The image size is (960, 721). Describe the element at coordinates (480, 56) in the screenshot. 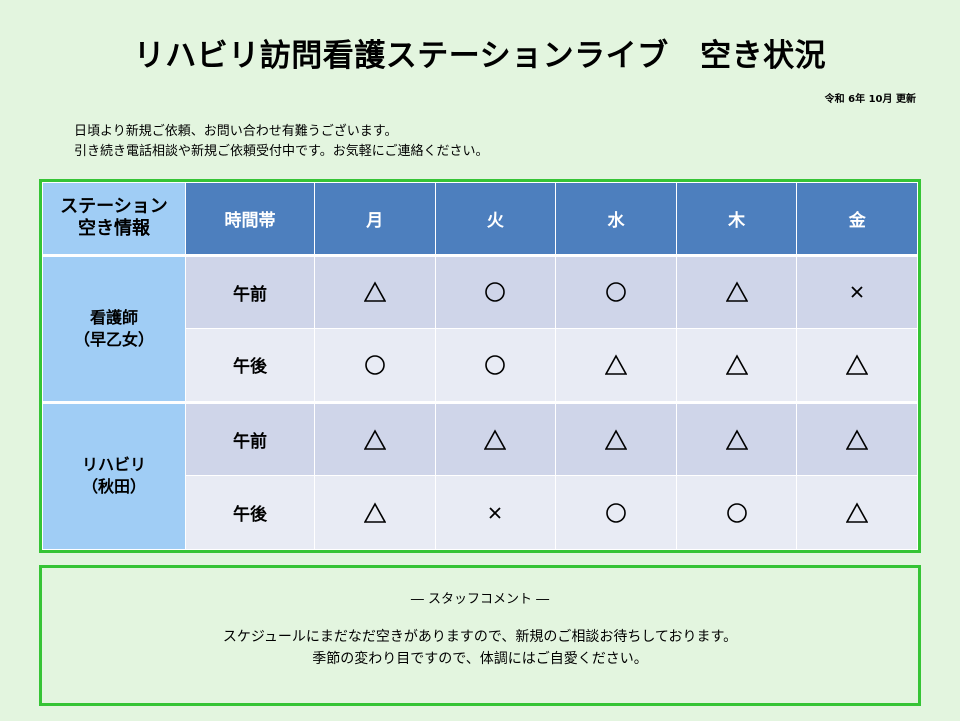

I see `page-title: リハビリ訪問看護ステーションライブ 空き状況` at that location.